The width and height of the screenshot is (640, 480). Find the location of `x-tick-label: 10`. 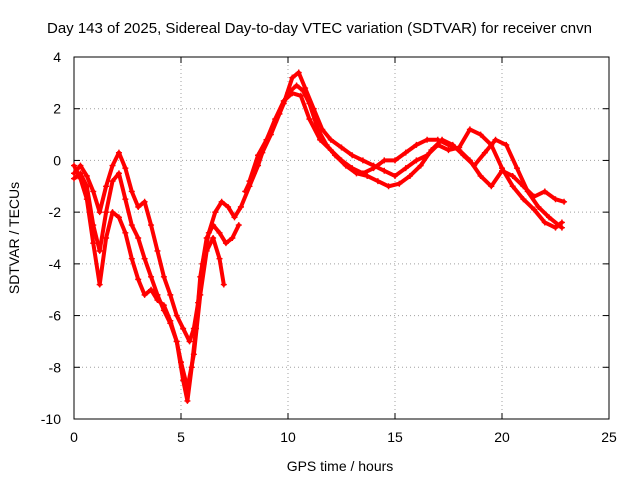

x-tick-label: 10 is located at coordinates (288, 437).